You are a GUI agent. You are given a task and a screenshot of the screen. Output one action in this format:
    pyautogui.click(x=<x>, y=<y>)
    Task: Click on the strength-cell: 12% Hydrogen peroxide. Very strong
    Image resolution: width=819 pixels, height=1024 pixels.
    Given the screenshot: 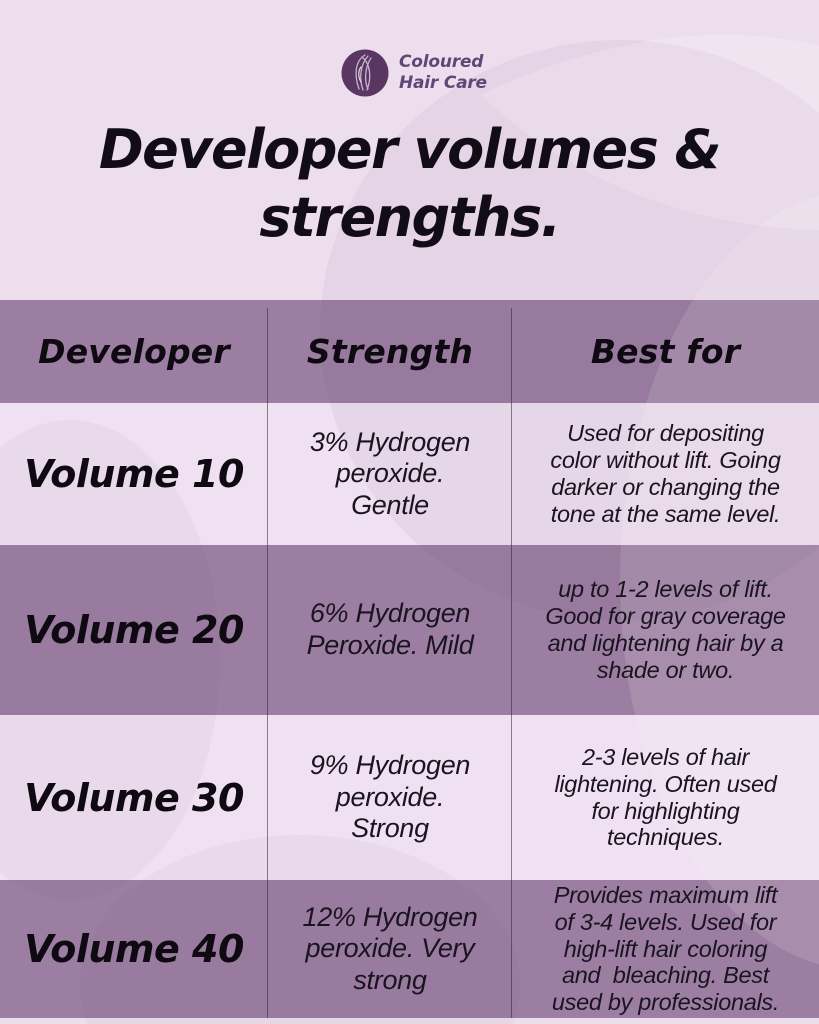 What is the action you would take?
    pyautogui.click(x=390, y=948)
    